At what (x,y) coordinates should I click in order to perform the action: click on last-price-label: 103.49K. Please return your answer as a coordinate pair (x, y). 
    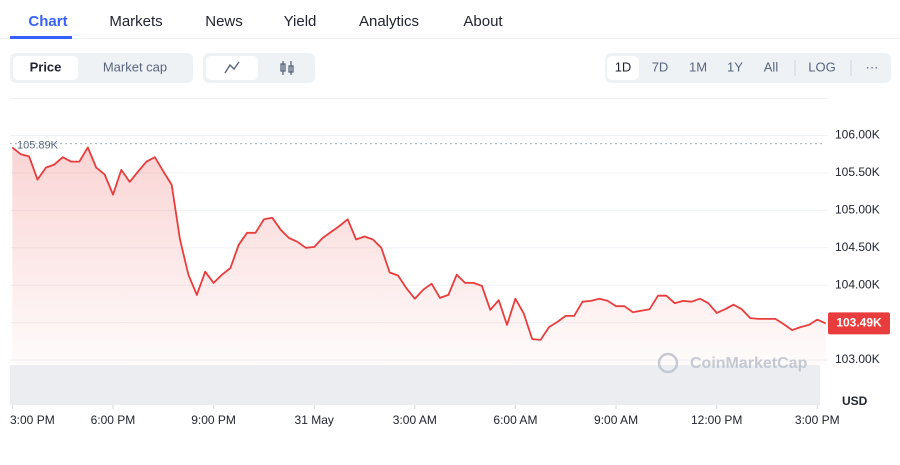
    Looking at the image, I should click on (859, 323).